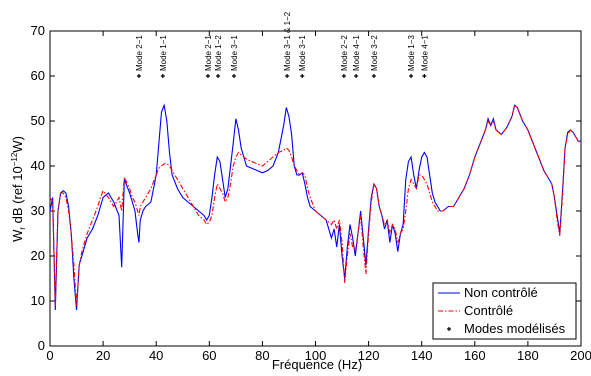 This screenshot has width=591, height=376. I want to click on legend-label: Contrôlé, so click(488, 310).